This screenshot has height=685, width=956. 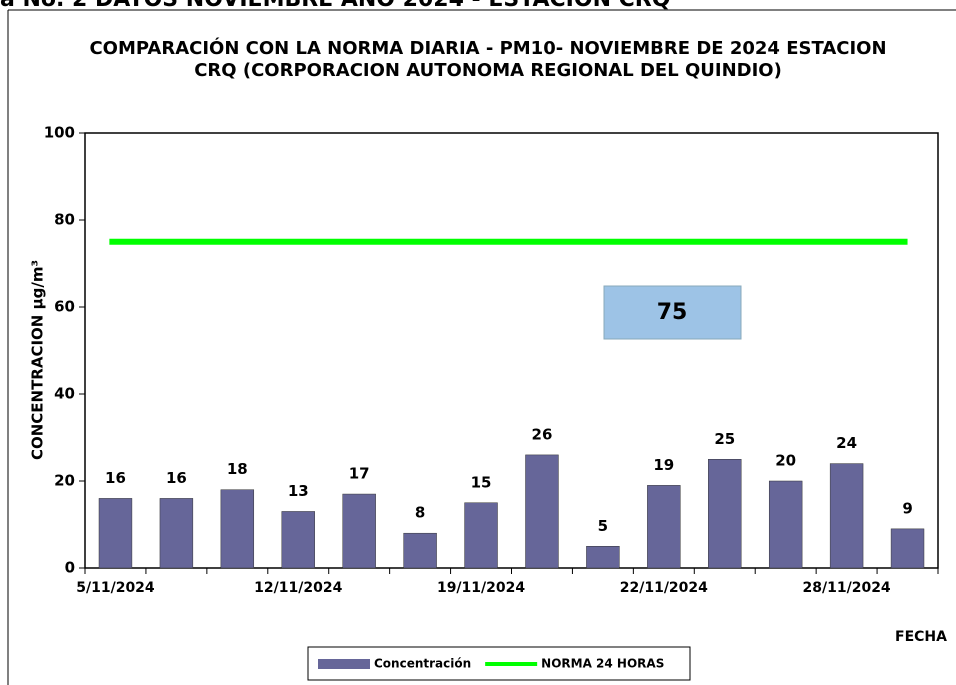 What do you see at coordinates (481, 482) in the screenshot?
I see `data-label: 15` at bounding box center [481, 482].